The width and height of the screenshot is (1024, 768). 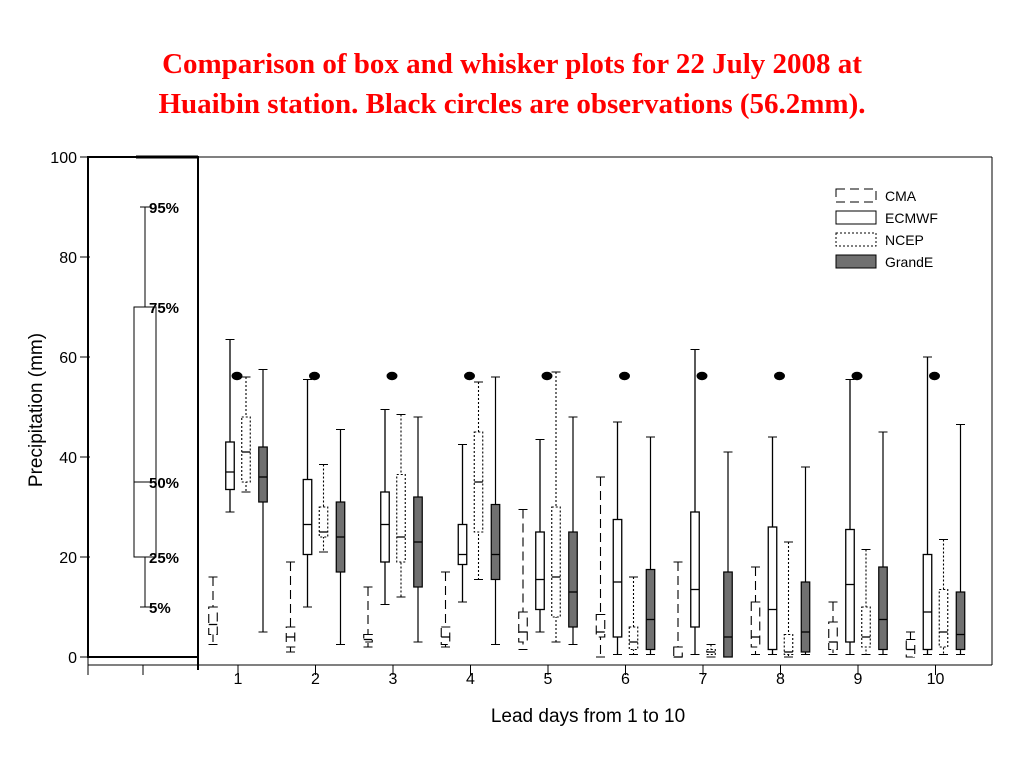 I want to click on key-label-5: 5%, so click(x=160, y=608).